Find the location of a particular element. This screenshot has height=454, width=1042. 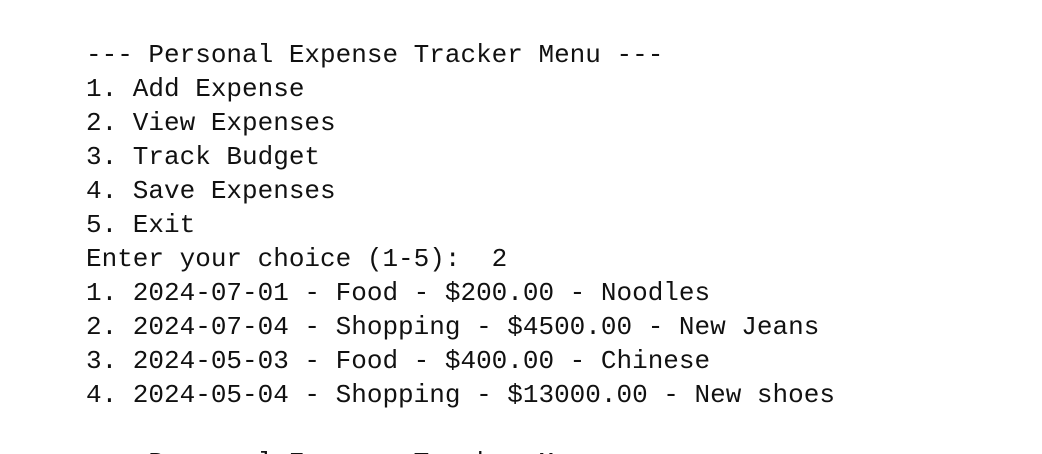

menu-option: 4. Save Expenses is located at coordinates (211, 191).